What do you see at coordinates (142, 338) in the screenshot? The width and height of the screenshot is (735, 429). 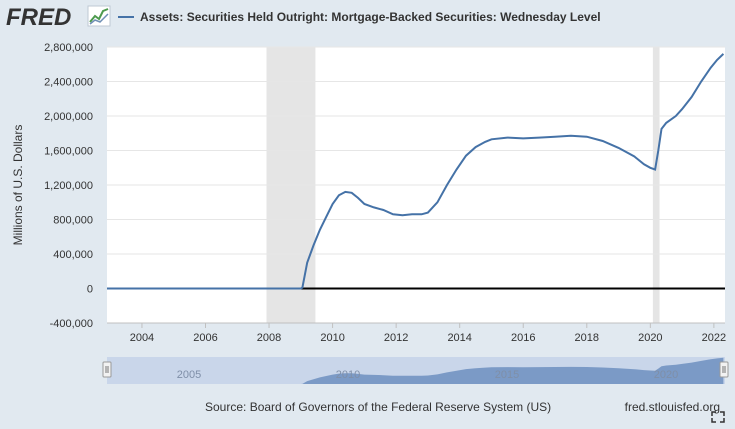 I see `x-tick-label-0: 2004` at bounding box center [142, 338].